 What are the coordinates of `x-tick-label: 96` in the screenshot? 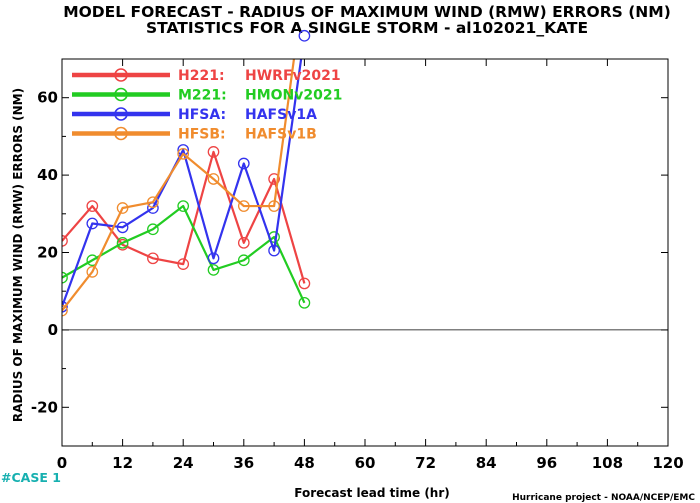 It's located at (546, 463).